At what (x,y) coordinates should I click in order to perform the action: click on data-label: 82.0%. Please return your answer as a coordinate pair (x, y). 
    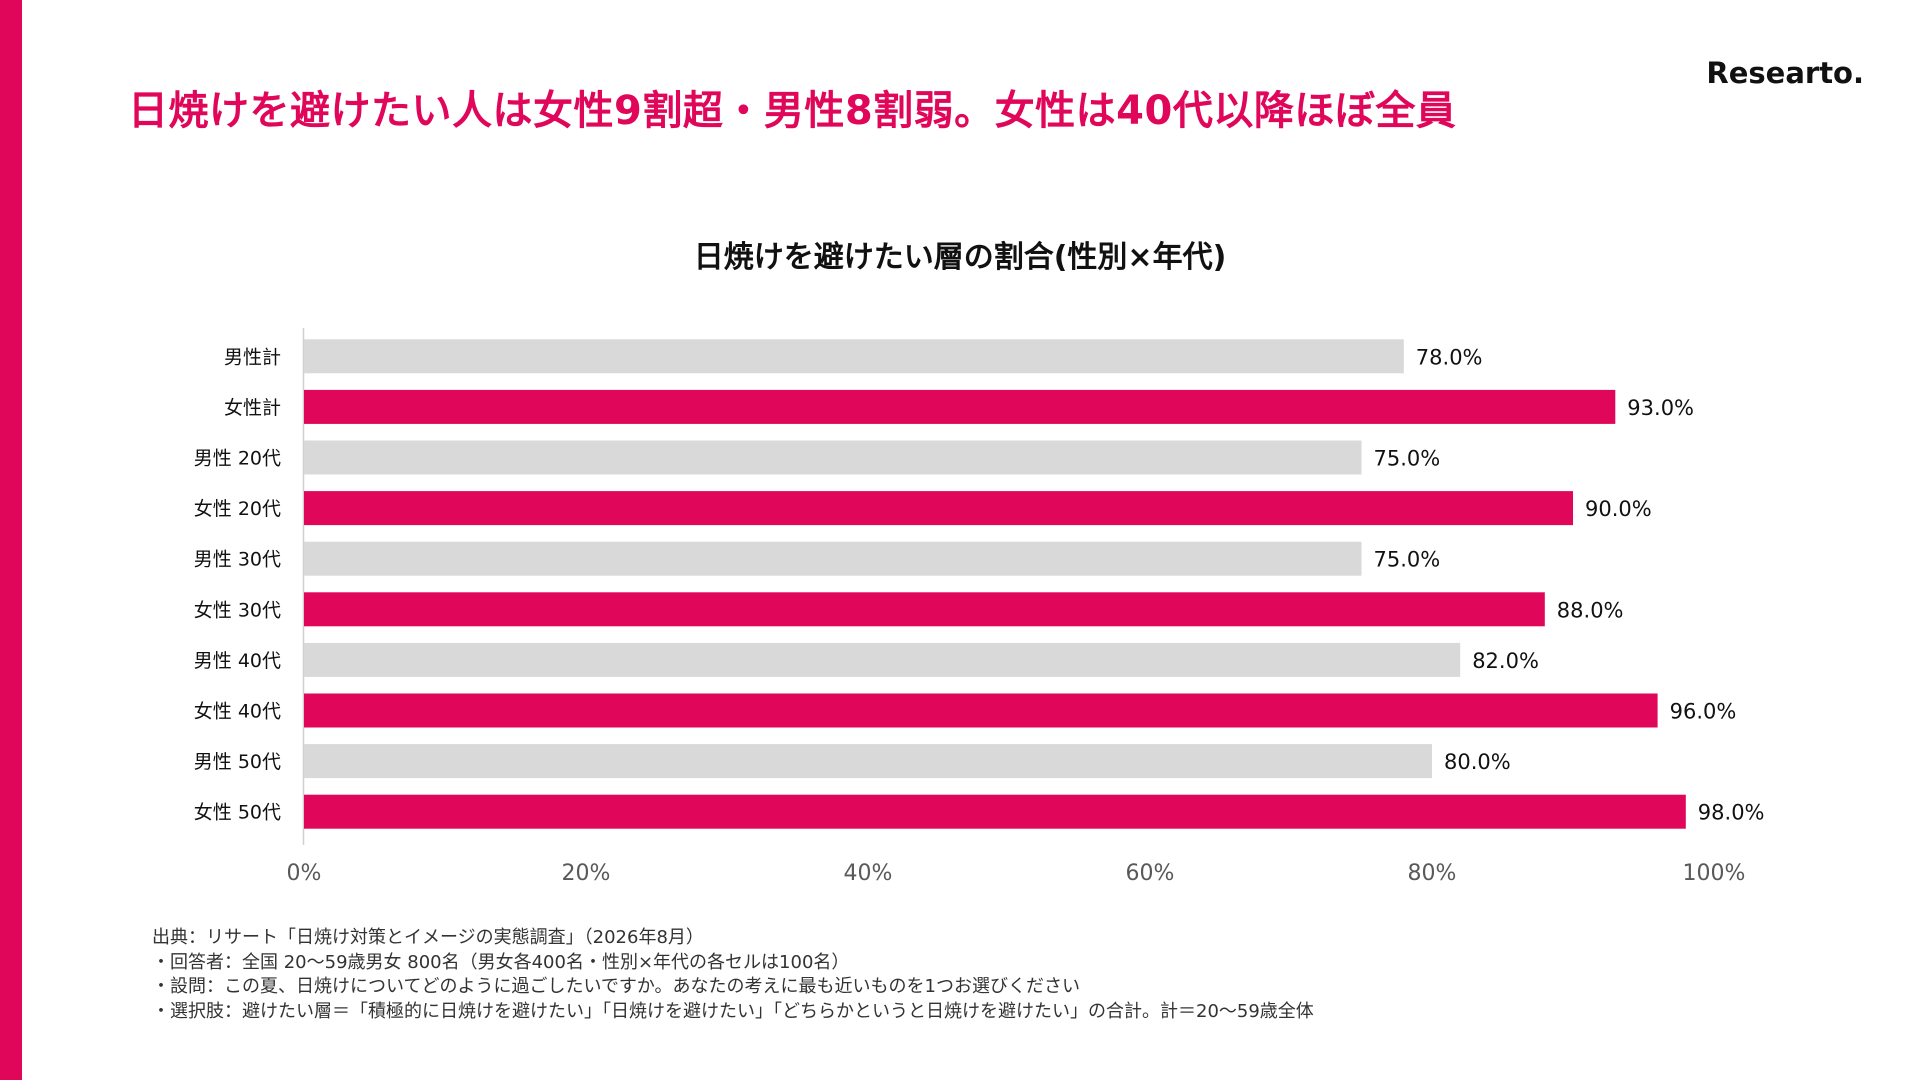
    Looking at the image, I should click on (1505, 661).